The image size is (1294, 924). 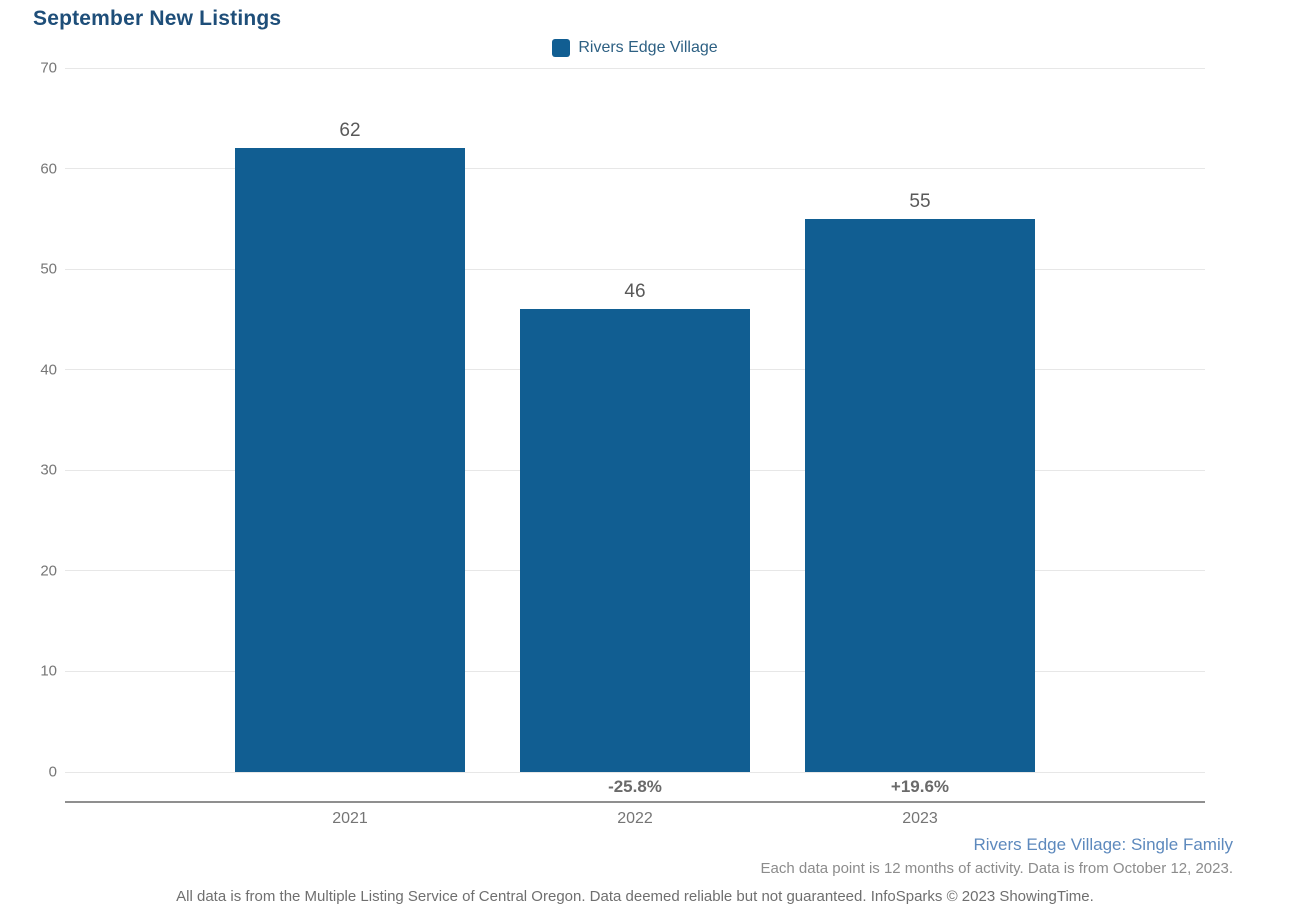 I want to click on x-axis-line, so click(x=635, y=802).